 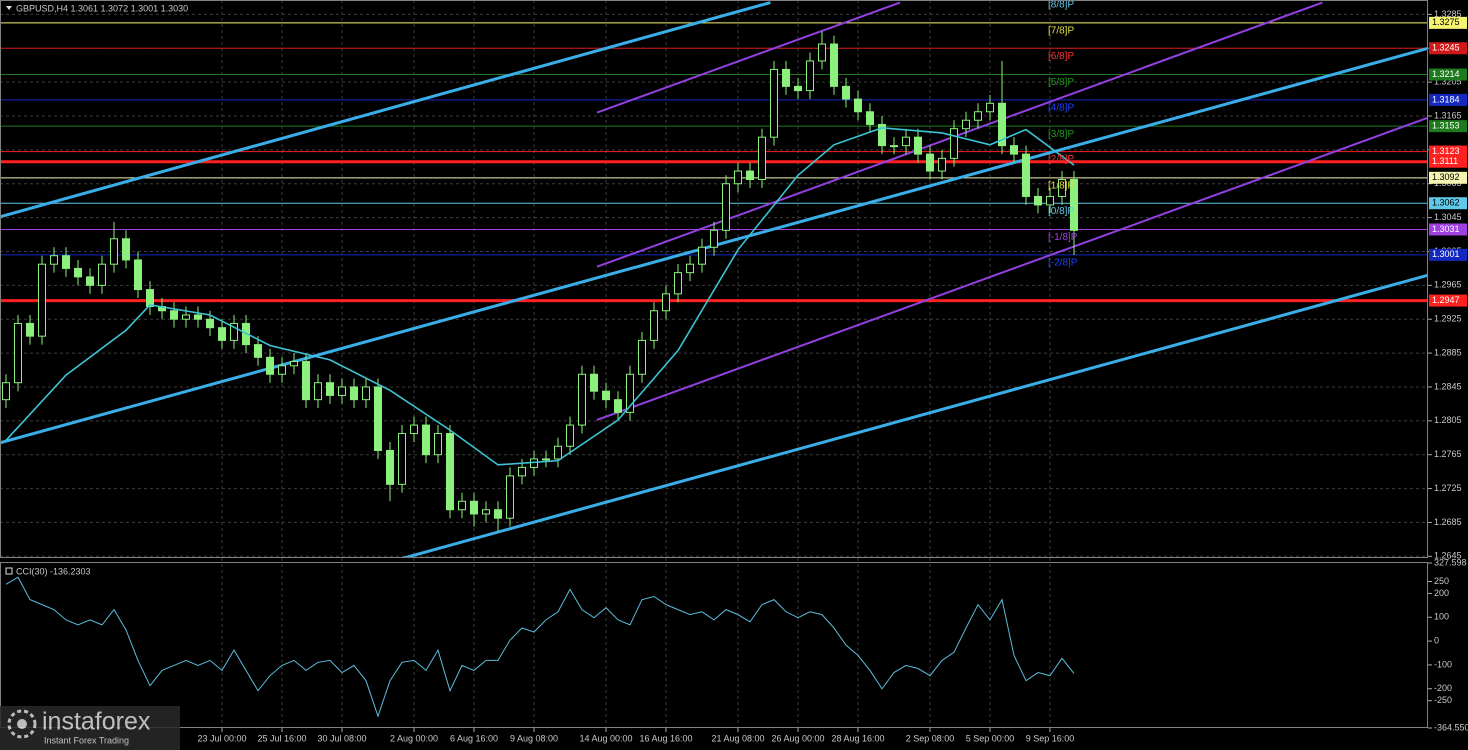 I want to click on murray-label: [3/8]P, so click(x=1061, y=134).